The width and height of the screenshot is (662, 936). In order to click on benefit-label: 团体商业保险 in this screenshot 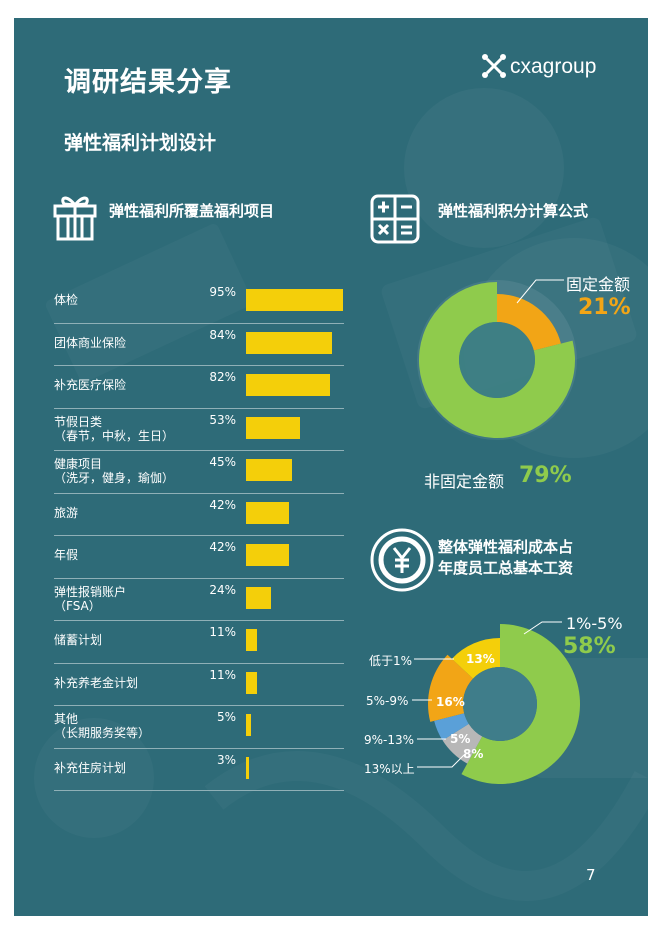, I will do `click(90, 343)`.